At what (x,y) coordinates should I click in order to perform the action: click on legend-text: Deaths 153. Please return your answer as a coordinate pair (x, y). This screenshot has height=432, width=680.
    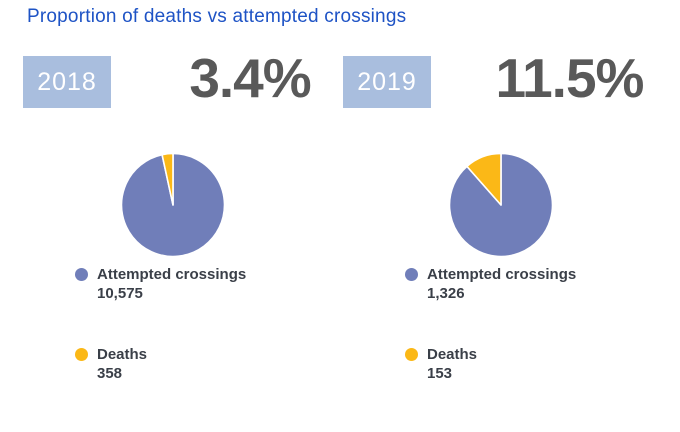
    Looking at the image, I should click on (452, 364).